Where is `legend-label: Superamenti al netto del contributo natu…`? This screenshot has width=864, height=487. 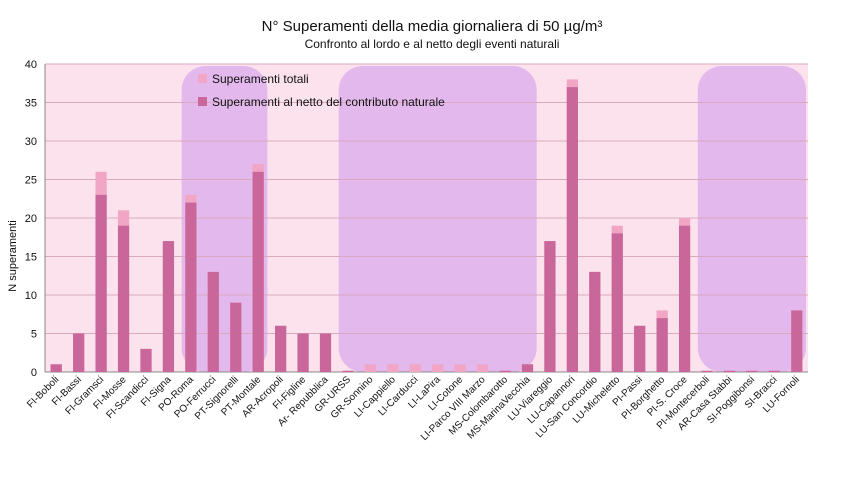 legend-label: Superamenti al netto del contributo natu… is located at coordinates (328, 102).